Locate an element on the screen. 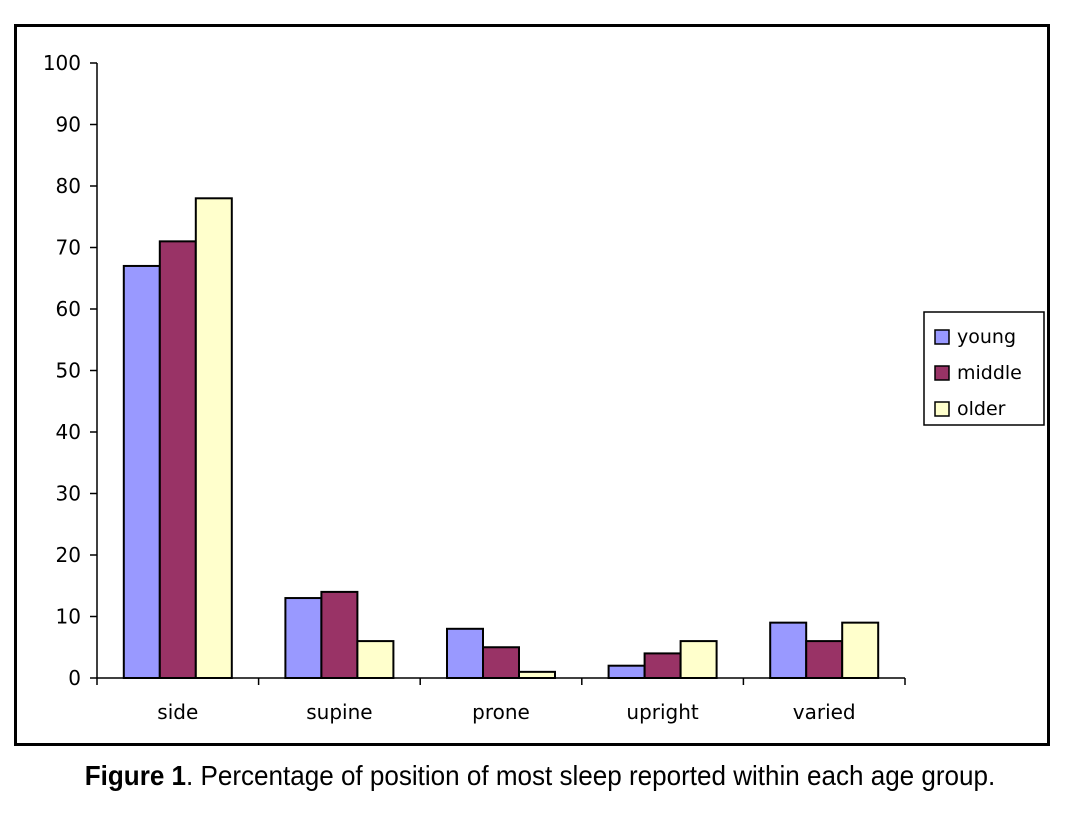 Image resolution: width=1080 pixels, height=815 pixels. bar-middle-varied is located at coordinates (824, 659).